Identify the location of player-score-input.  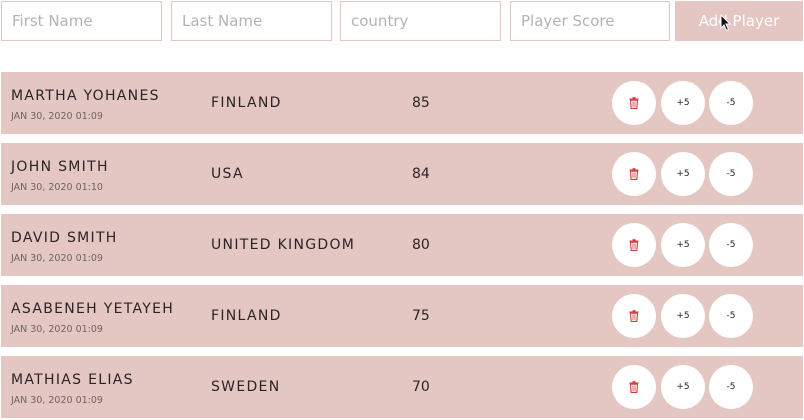
(590, 21).